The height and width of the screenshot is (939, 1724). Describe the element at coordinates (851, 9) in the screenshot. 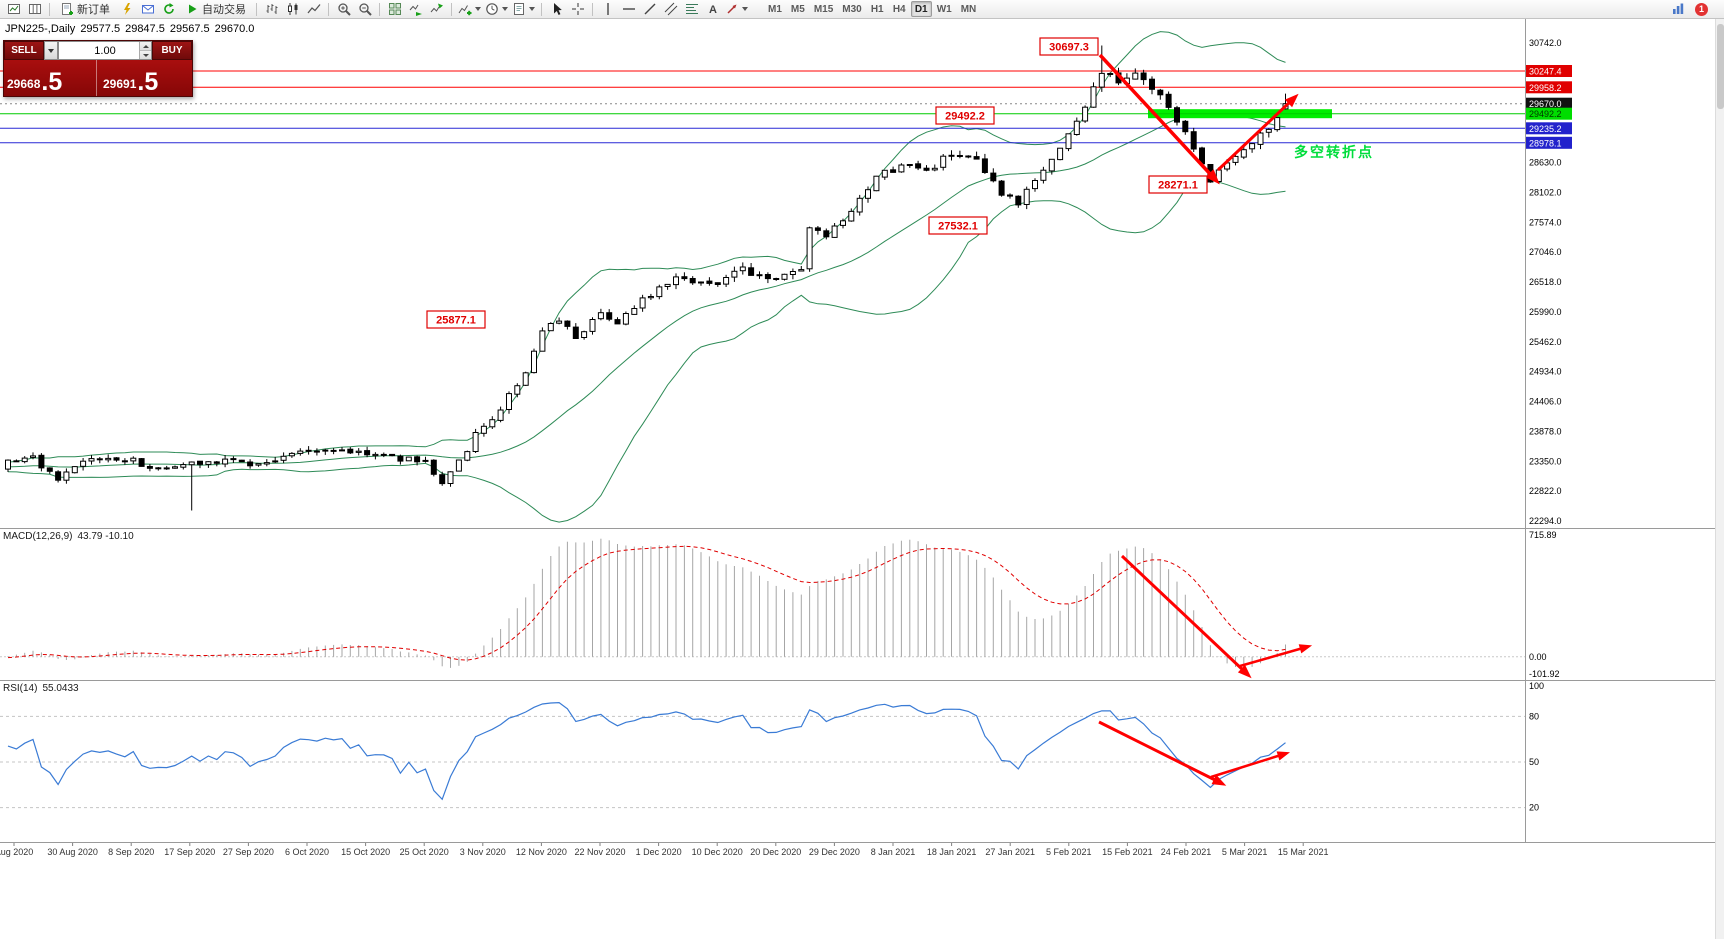

I see `timeframe-button-m30: M30` at that location.